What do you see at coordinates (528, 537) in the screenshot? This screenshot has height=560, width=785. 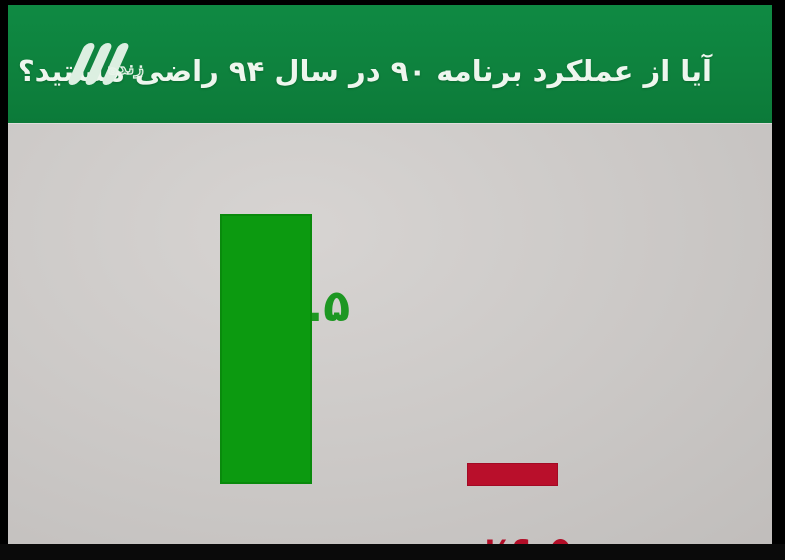 I see `no-percent-label: ٪۶.۵` at bounding box center [528, 537].